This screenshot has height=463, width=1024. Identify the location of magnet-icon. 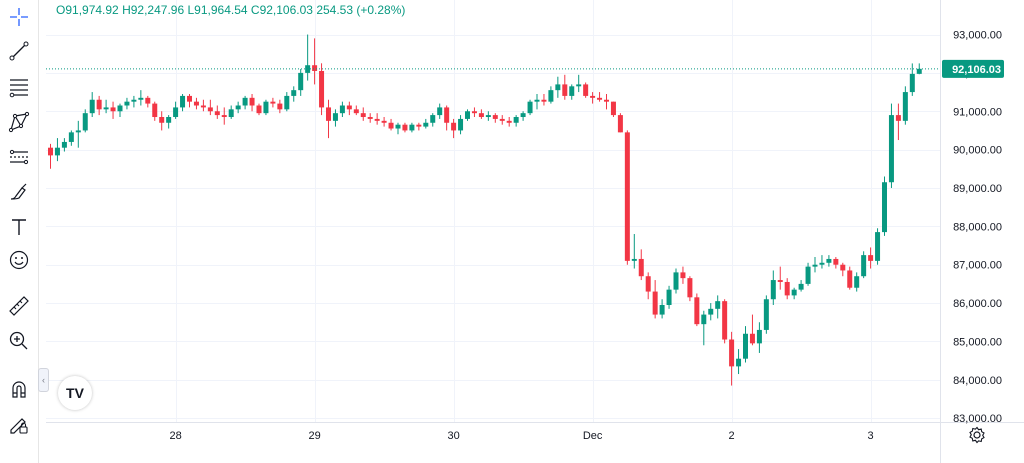
(19, 389).